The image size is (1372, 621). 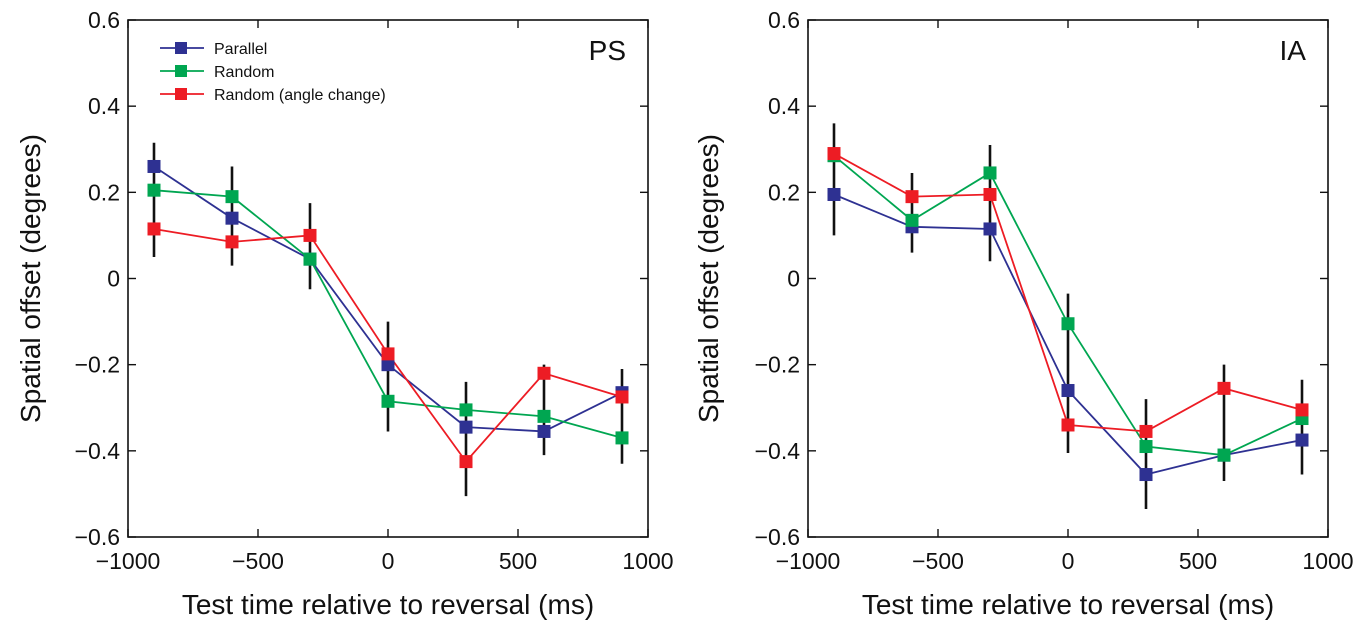 I want to click on legend-entry: Random (angle change), so click(x=300, y=95).